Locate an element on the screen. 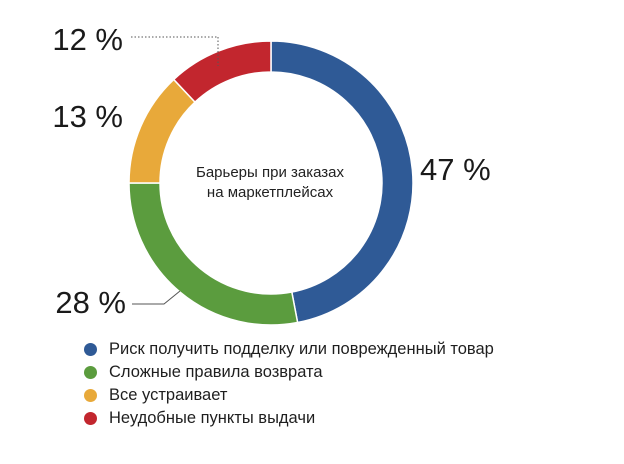 The width and height of the screenshot is (624, 464). legend-label: Сложные правила возврата is located at coordinates (216, 372).